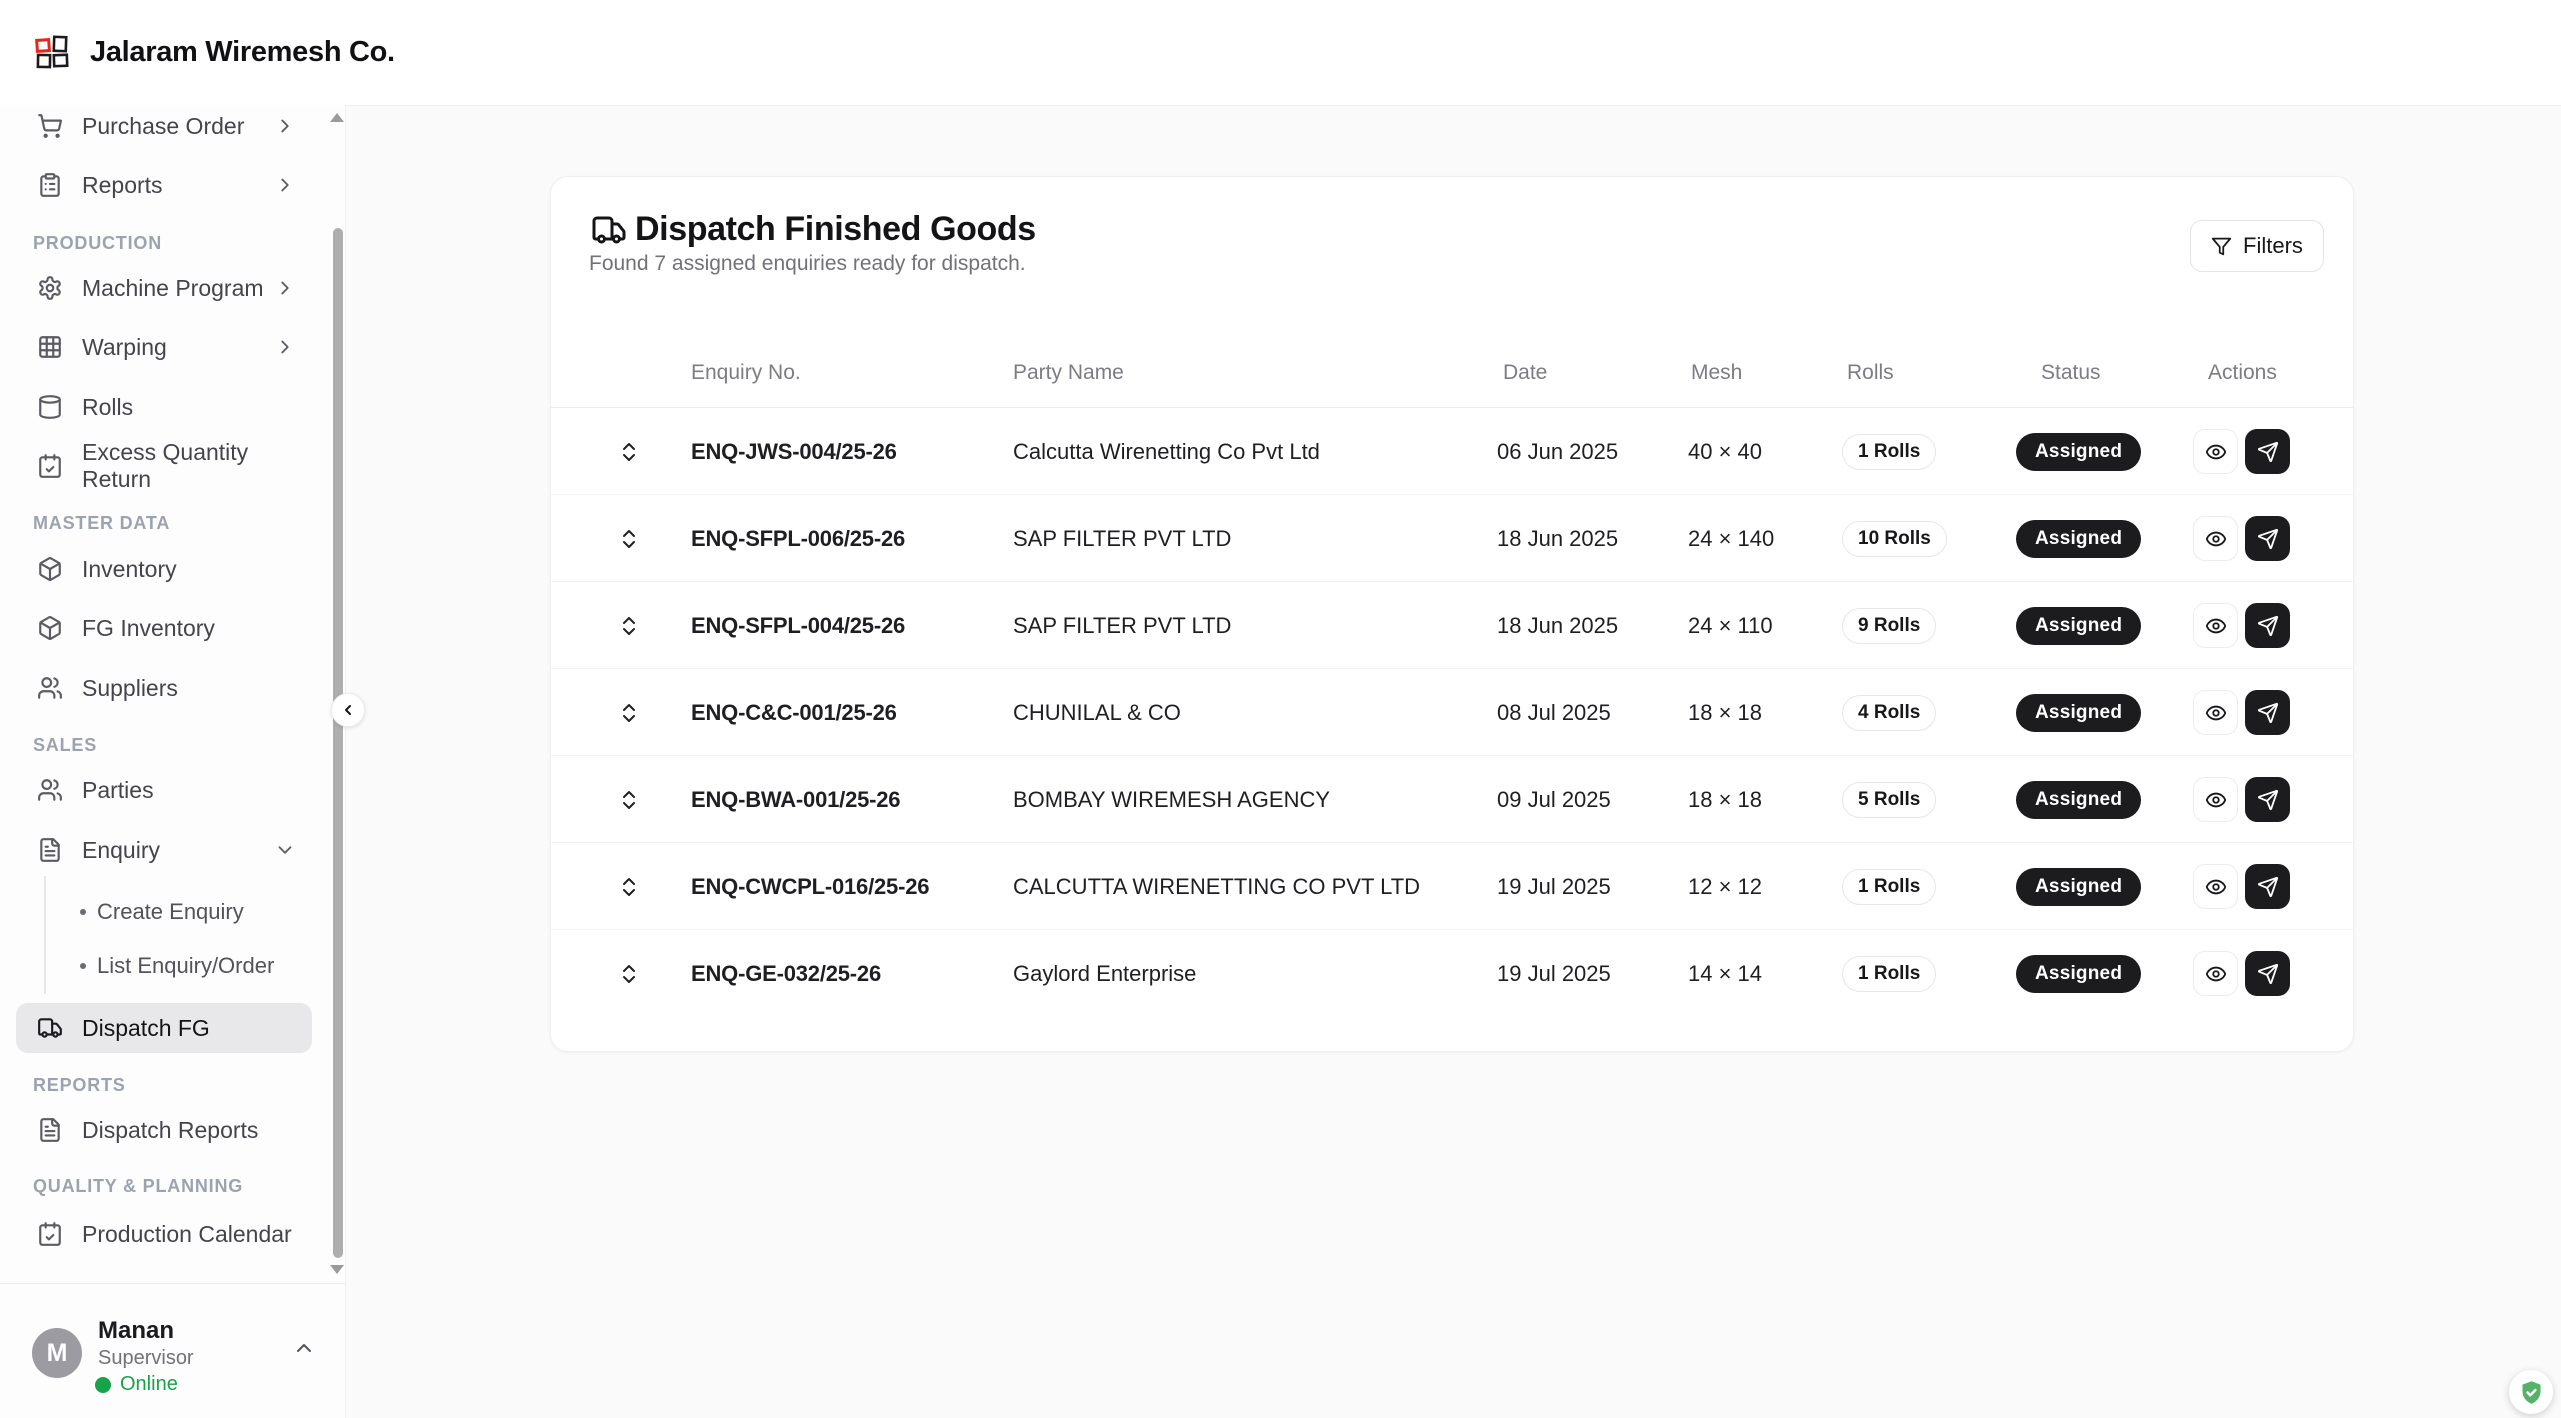 This screenshot has width=2561, height=1418. Describe the element at coordinates (1889, 799) in the screenshot. I see `rolls-badge: 5 Rolls` at that location.